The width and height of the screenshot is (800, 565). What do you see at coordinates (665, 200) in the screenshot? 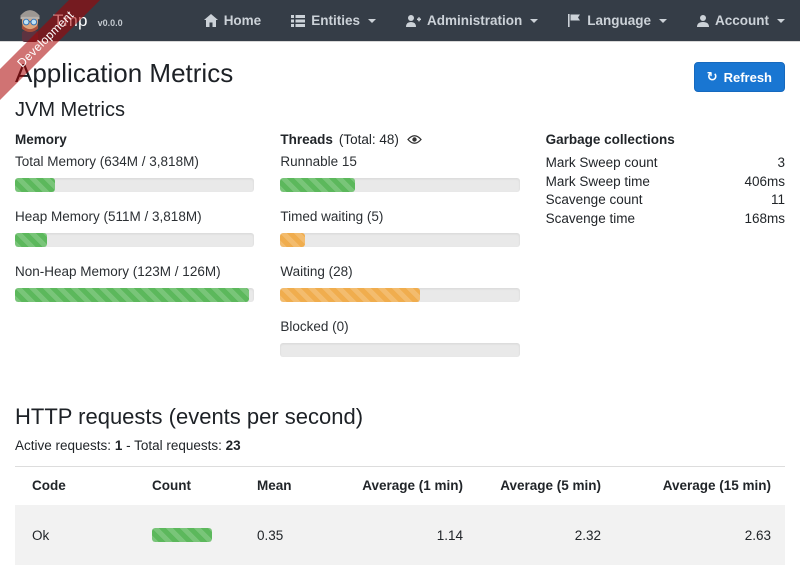
I see `gc-row: Scavenge count 11` at bounding box center [665, 200].